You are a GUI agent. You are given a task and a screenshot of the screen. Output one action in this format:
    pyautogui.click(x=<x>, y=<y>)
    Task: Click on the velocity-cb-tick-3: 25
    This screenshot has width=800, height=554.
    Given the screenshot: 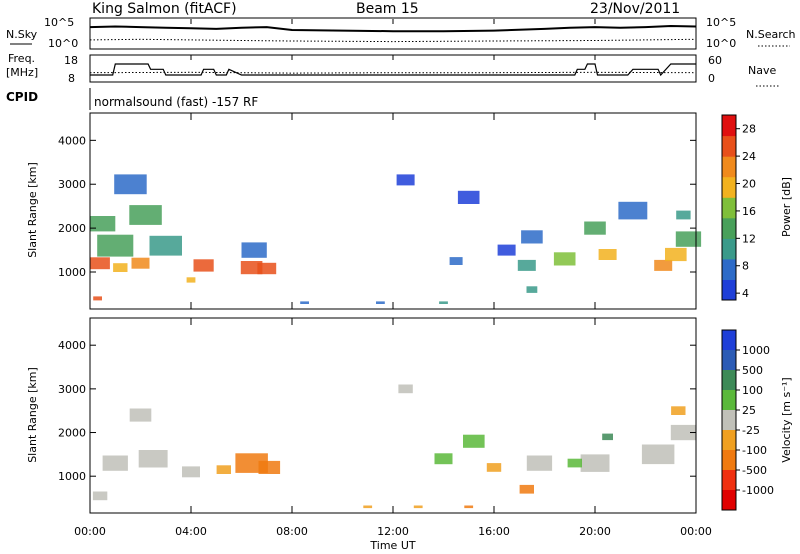 What is the action you would take?
    pyautogui.click(x=749, y=410)
    